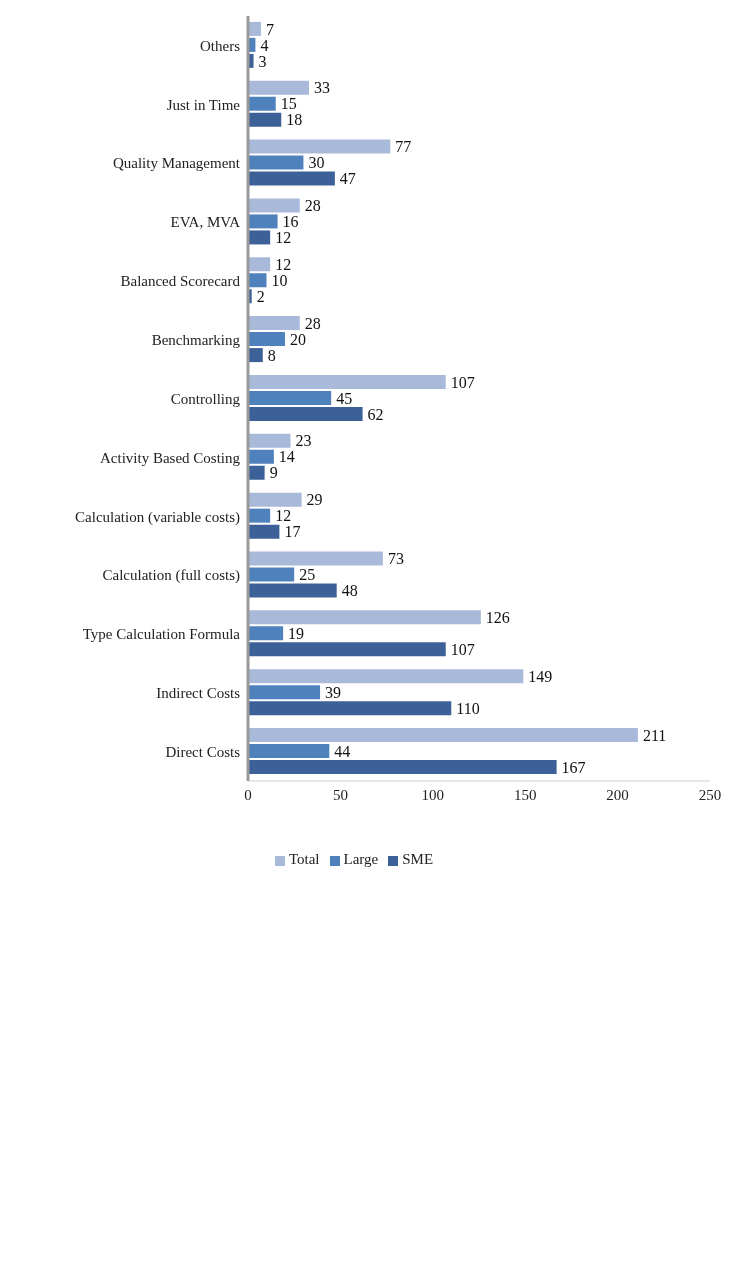  What do you see at coordinates (333, 692) in the screenshot?
I see `data-label: 39` at bounding box center [333, 692].